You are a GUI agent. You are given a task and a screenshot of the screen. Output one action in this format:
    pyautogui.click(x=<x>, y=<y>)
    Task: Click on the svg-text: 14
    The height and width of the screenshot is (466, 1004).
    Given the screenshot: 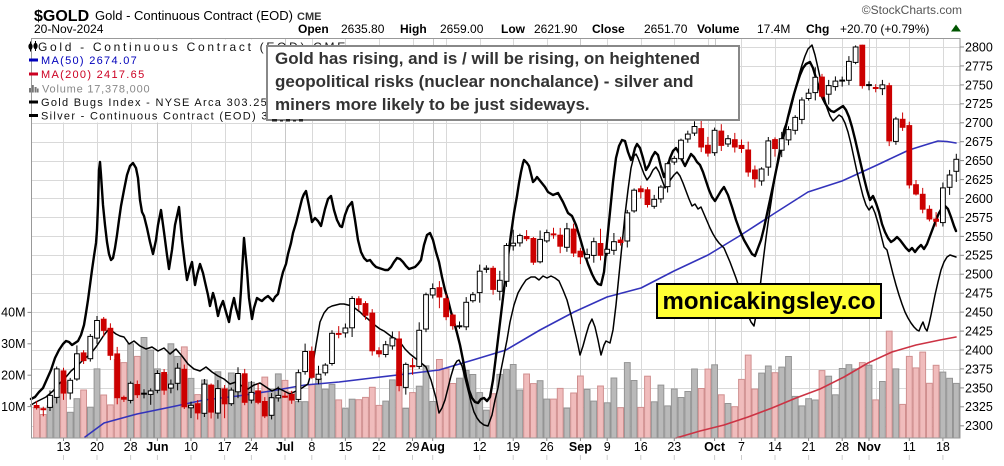 What is the action you would take?
    pyautogui.click(x=775, y=447)
    